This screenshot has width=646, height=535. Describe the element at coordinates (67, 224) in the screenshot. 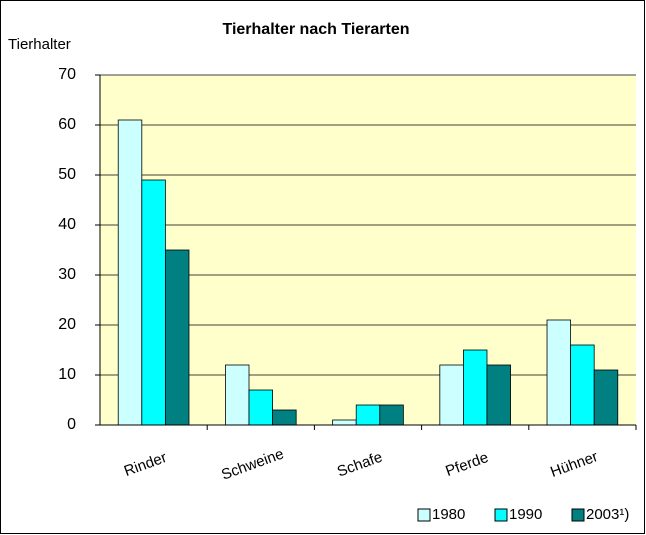

I see `y-tick-label: 40` at that location.